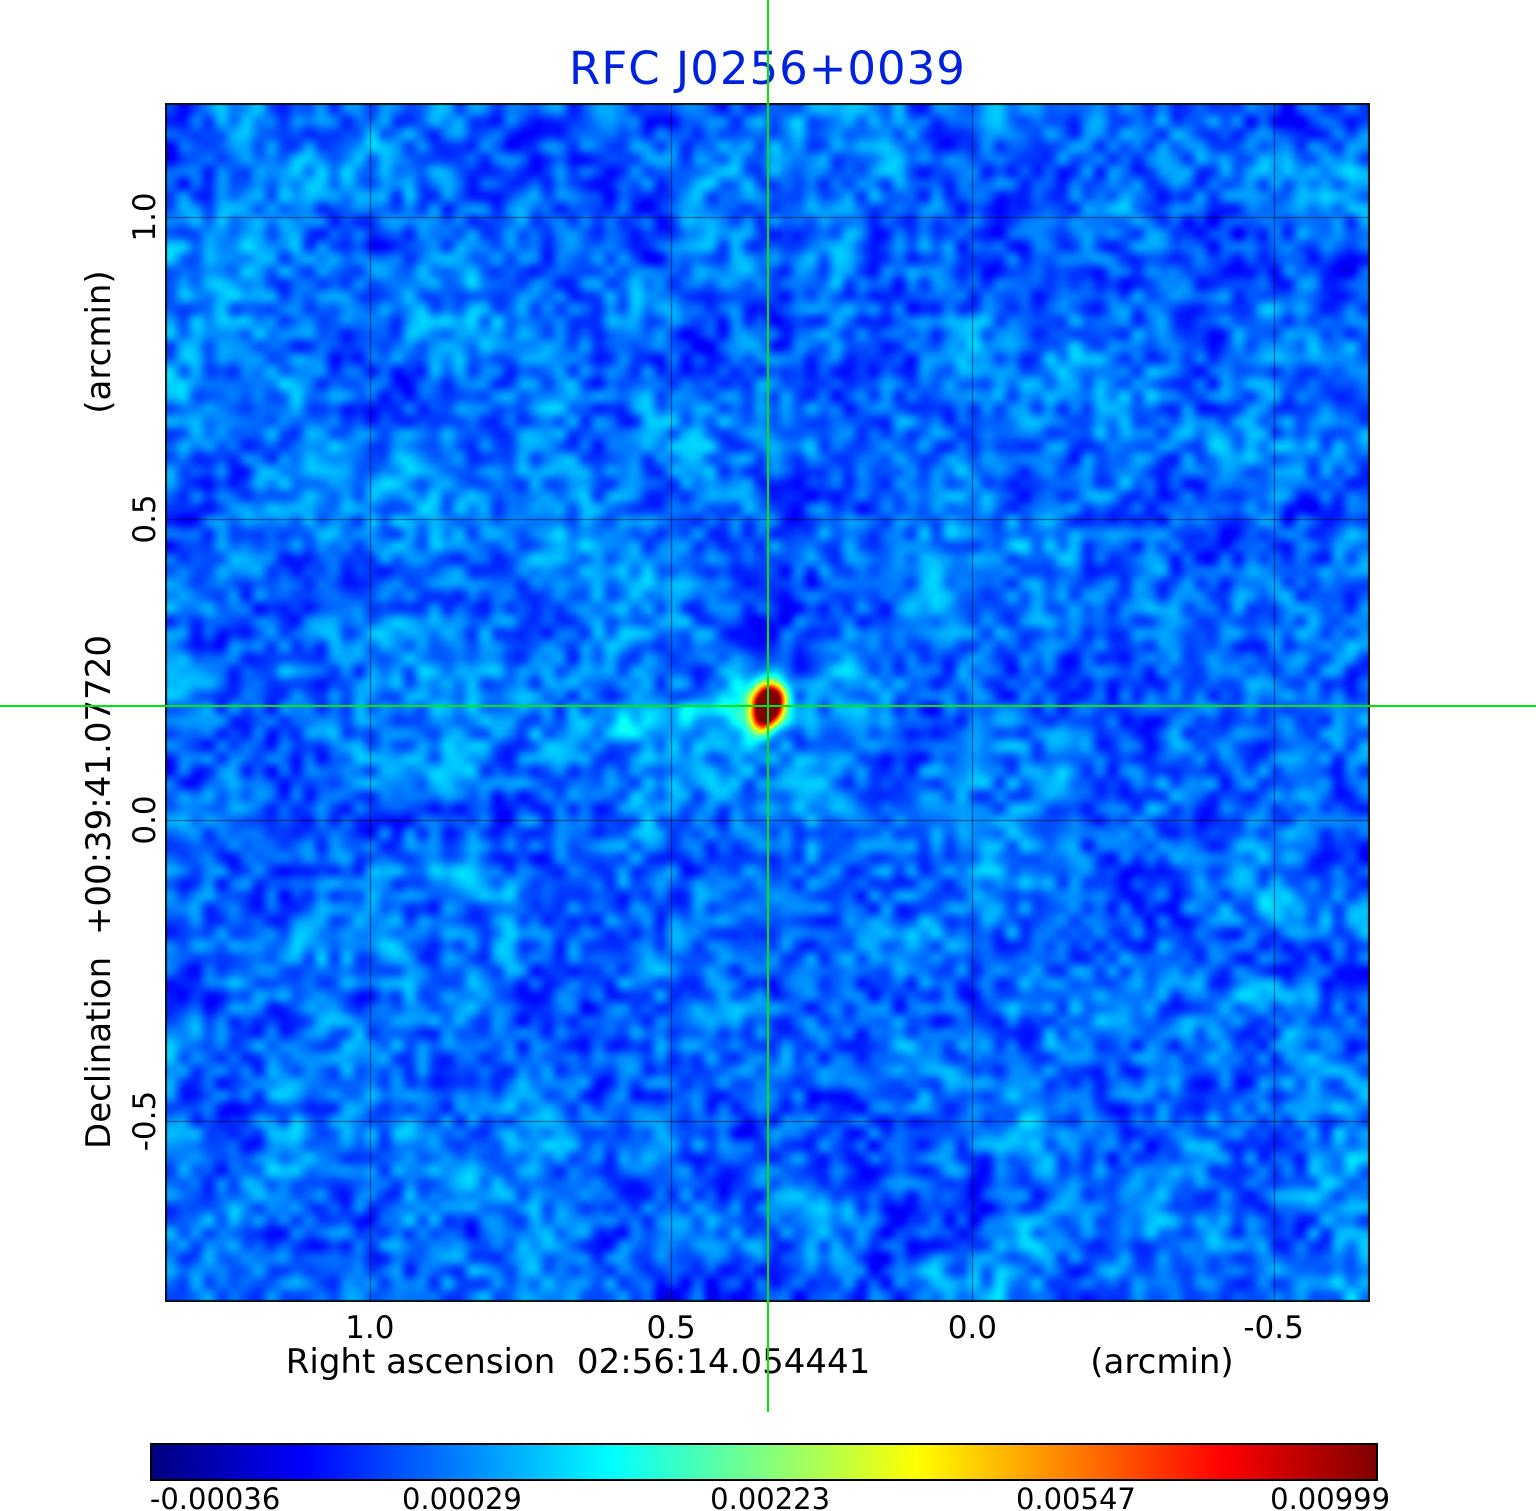  What do you see at coordinates (461, 1496) in the screenshot?
I see `colorbar-tick-label: 0.00029` at bounding box center [461, 1496].